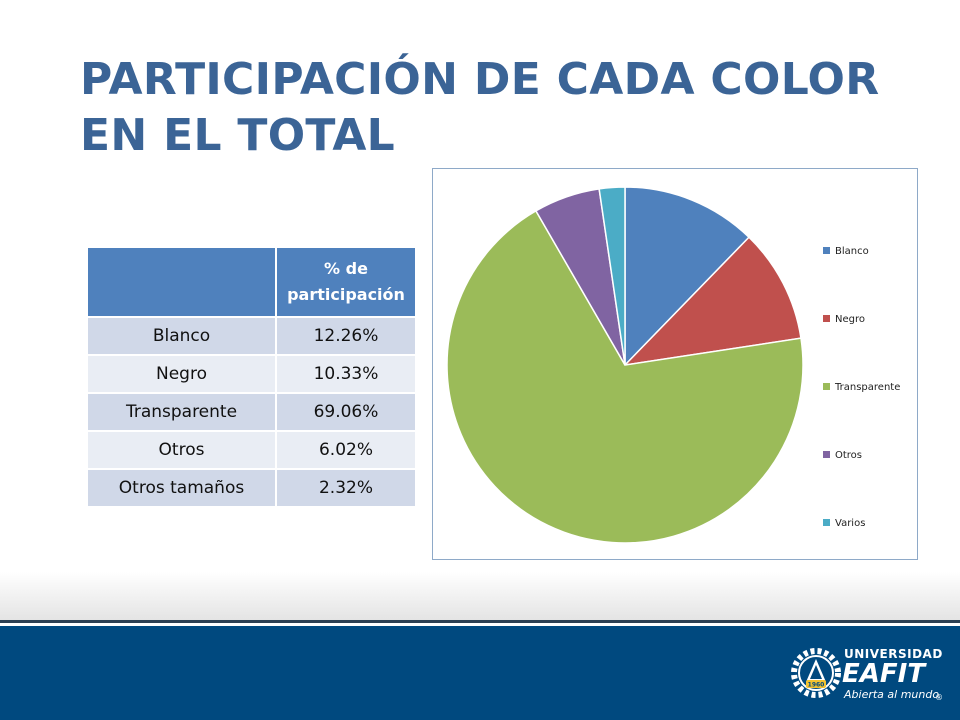  What do you see at coordinates (346, 487) in the screenshot?
I see `row-value: 2.32%` at bounding box center [346, 487].